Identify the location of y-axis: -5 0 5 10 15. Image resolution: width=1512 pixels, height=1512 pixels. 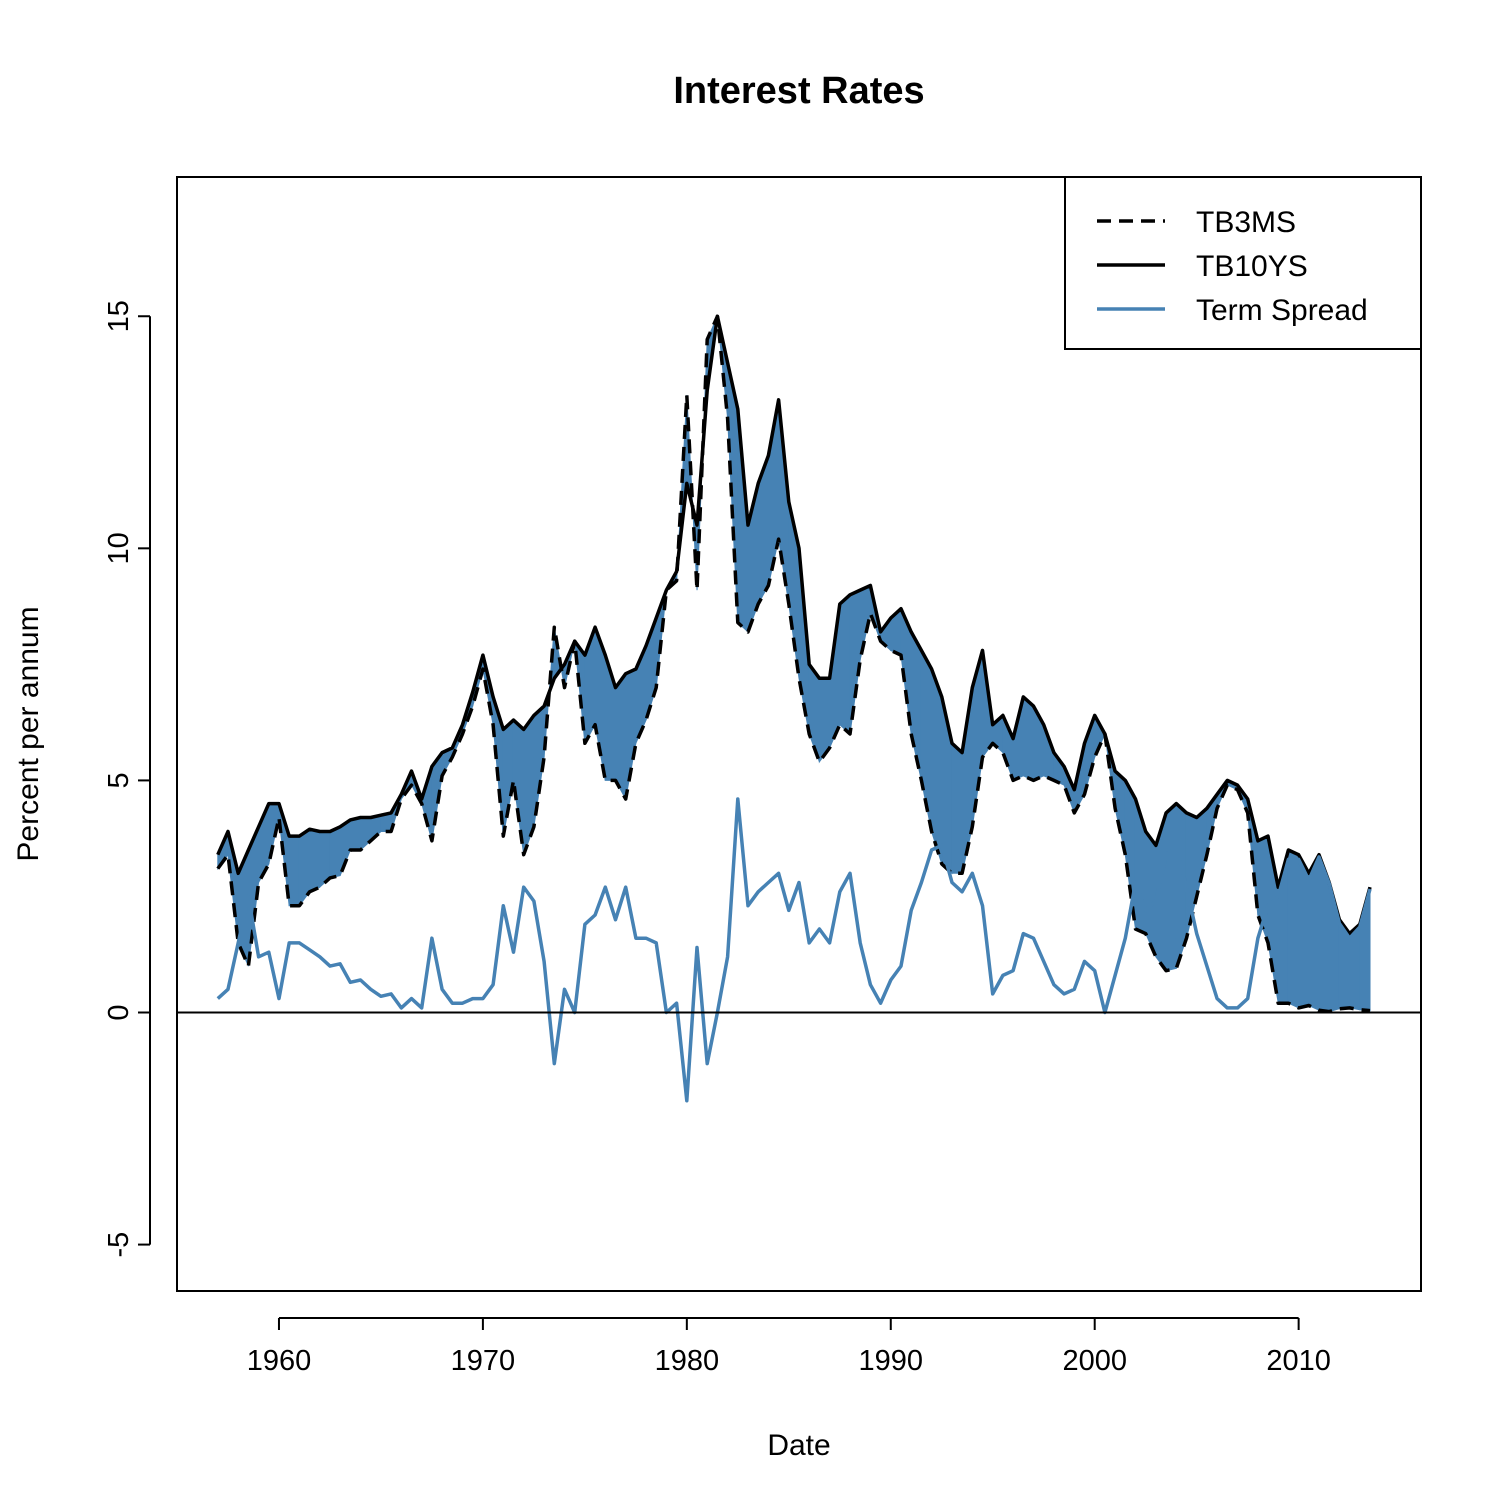
(127, 779).